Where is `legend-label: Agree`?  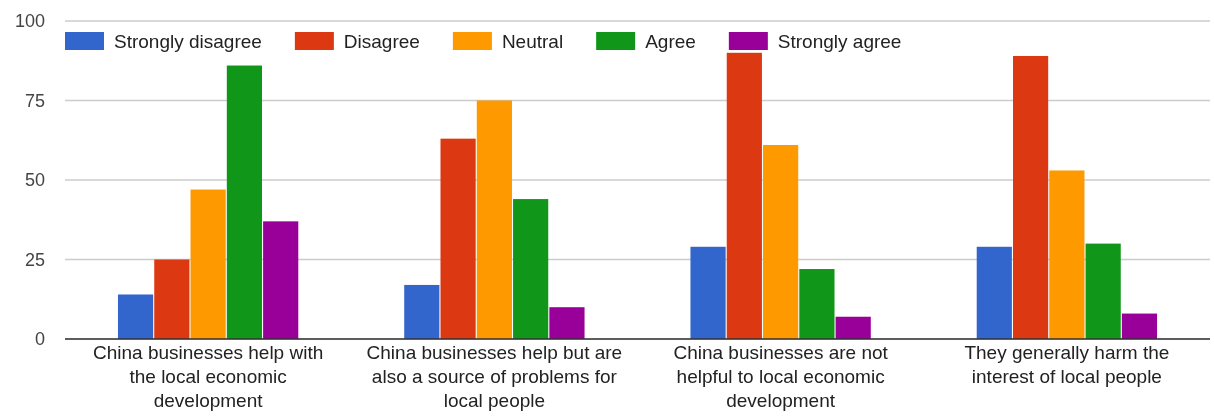
legend-label: Agree is located at coordinates (670, 41).